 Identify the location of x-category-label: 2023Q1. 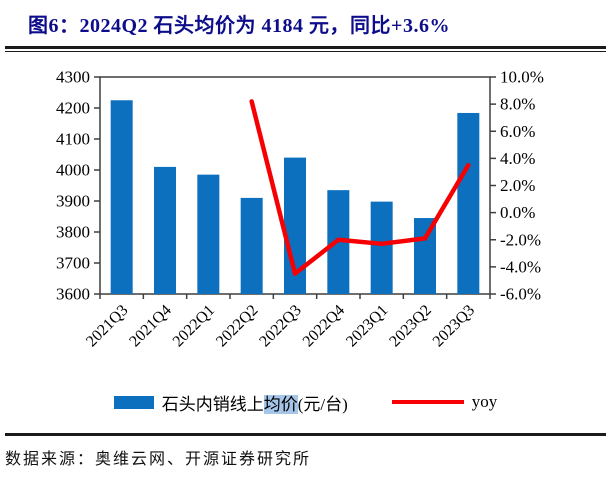
(367, 326).